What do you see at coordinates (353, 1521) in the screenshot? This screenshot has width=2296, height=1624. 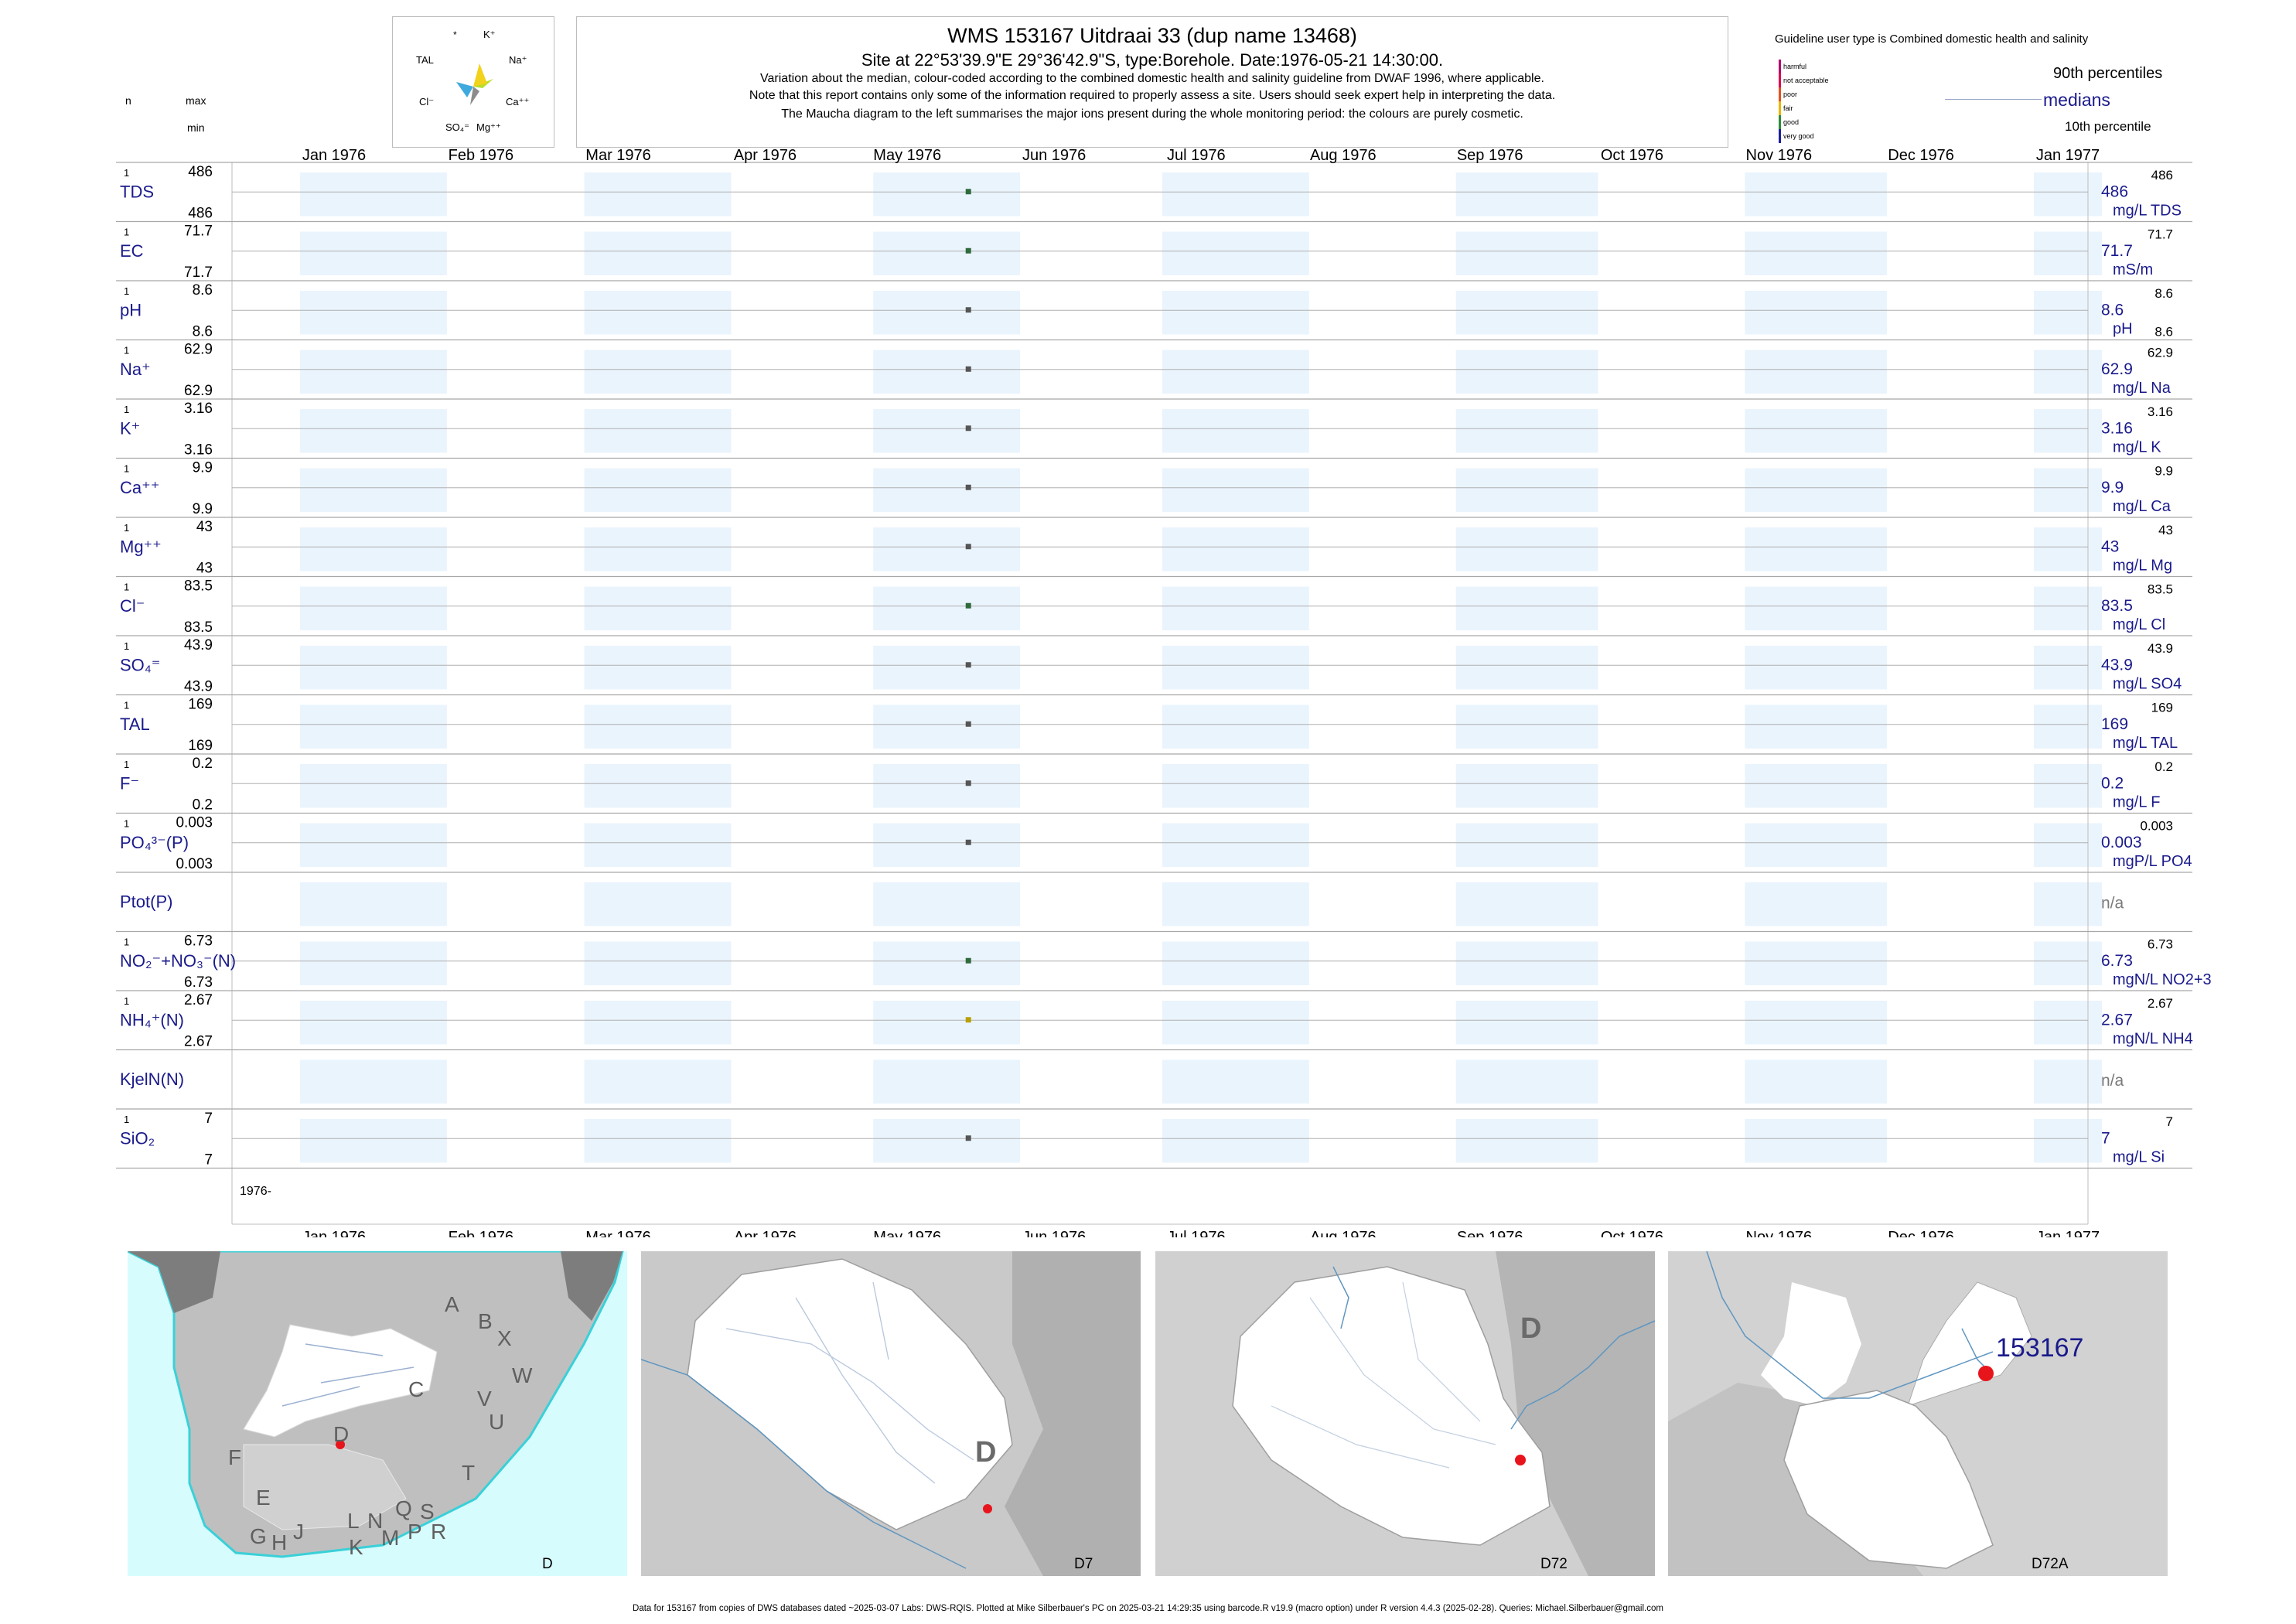 I see `region-label: L` at bounding box center [353, 1521].